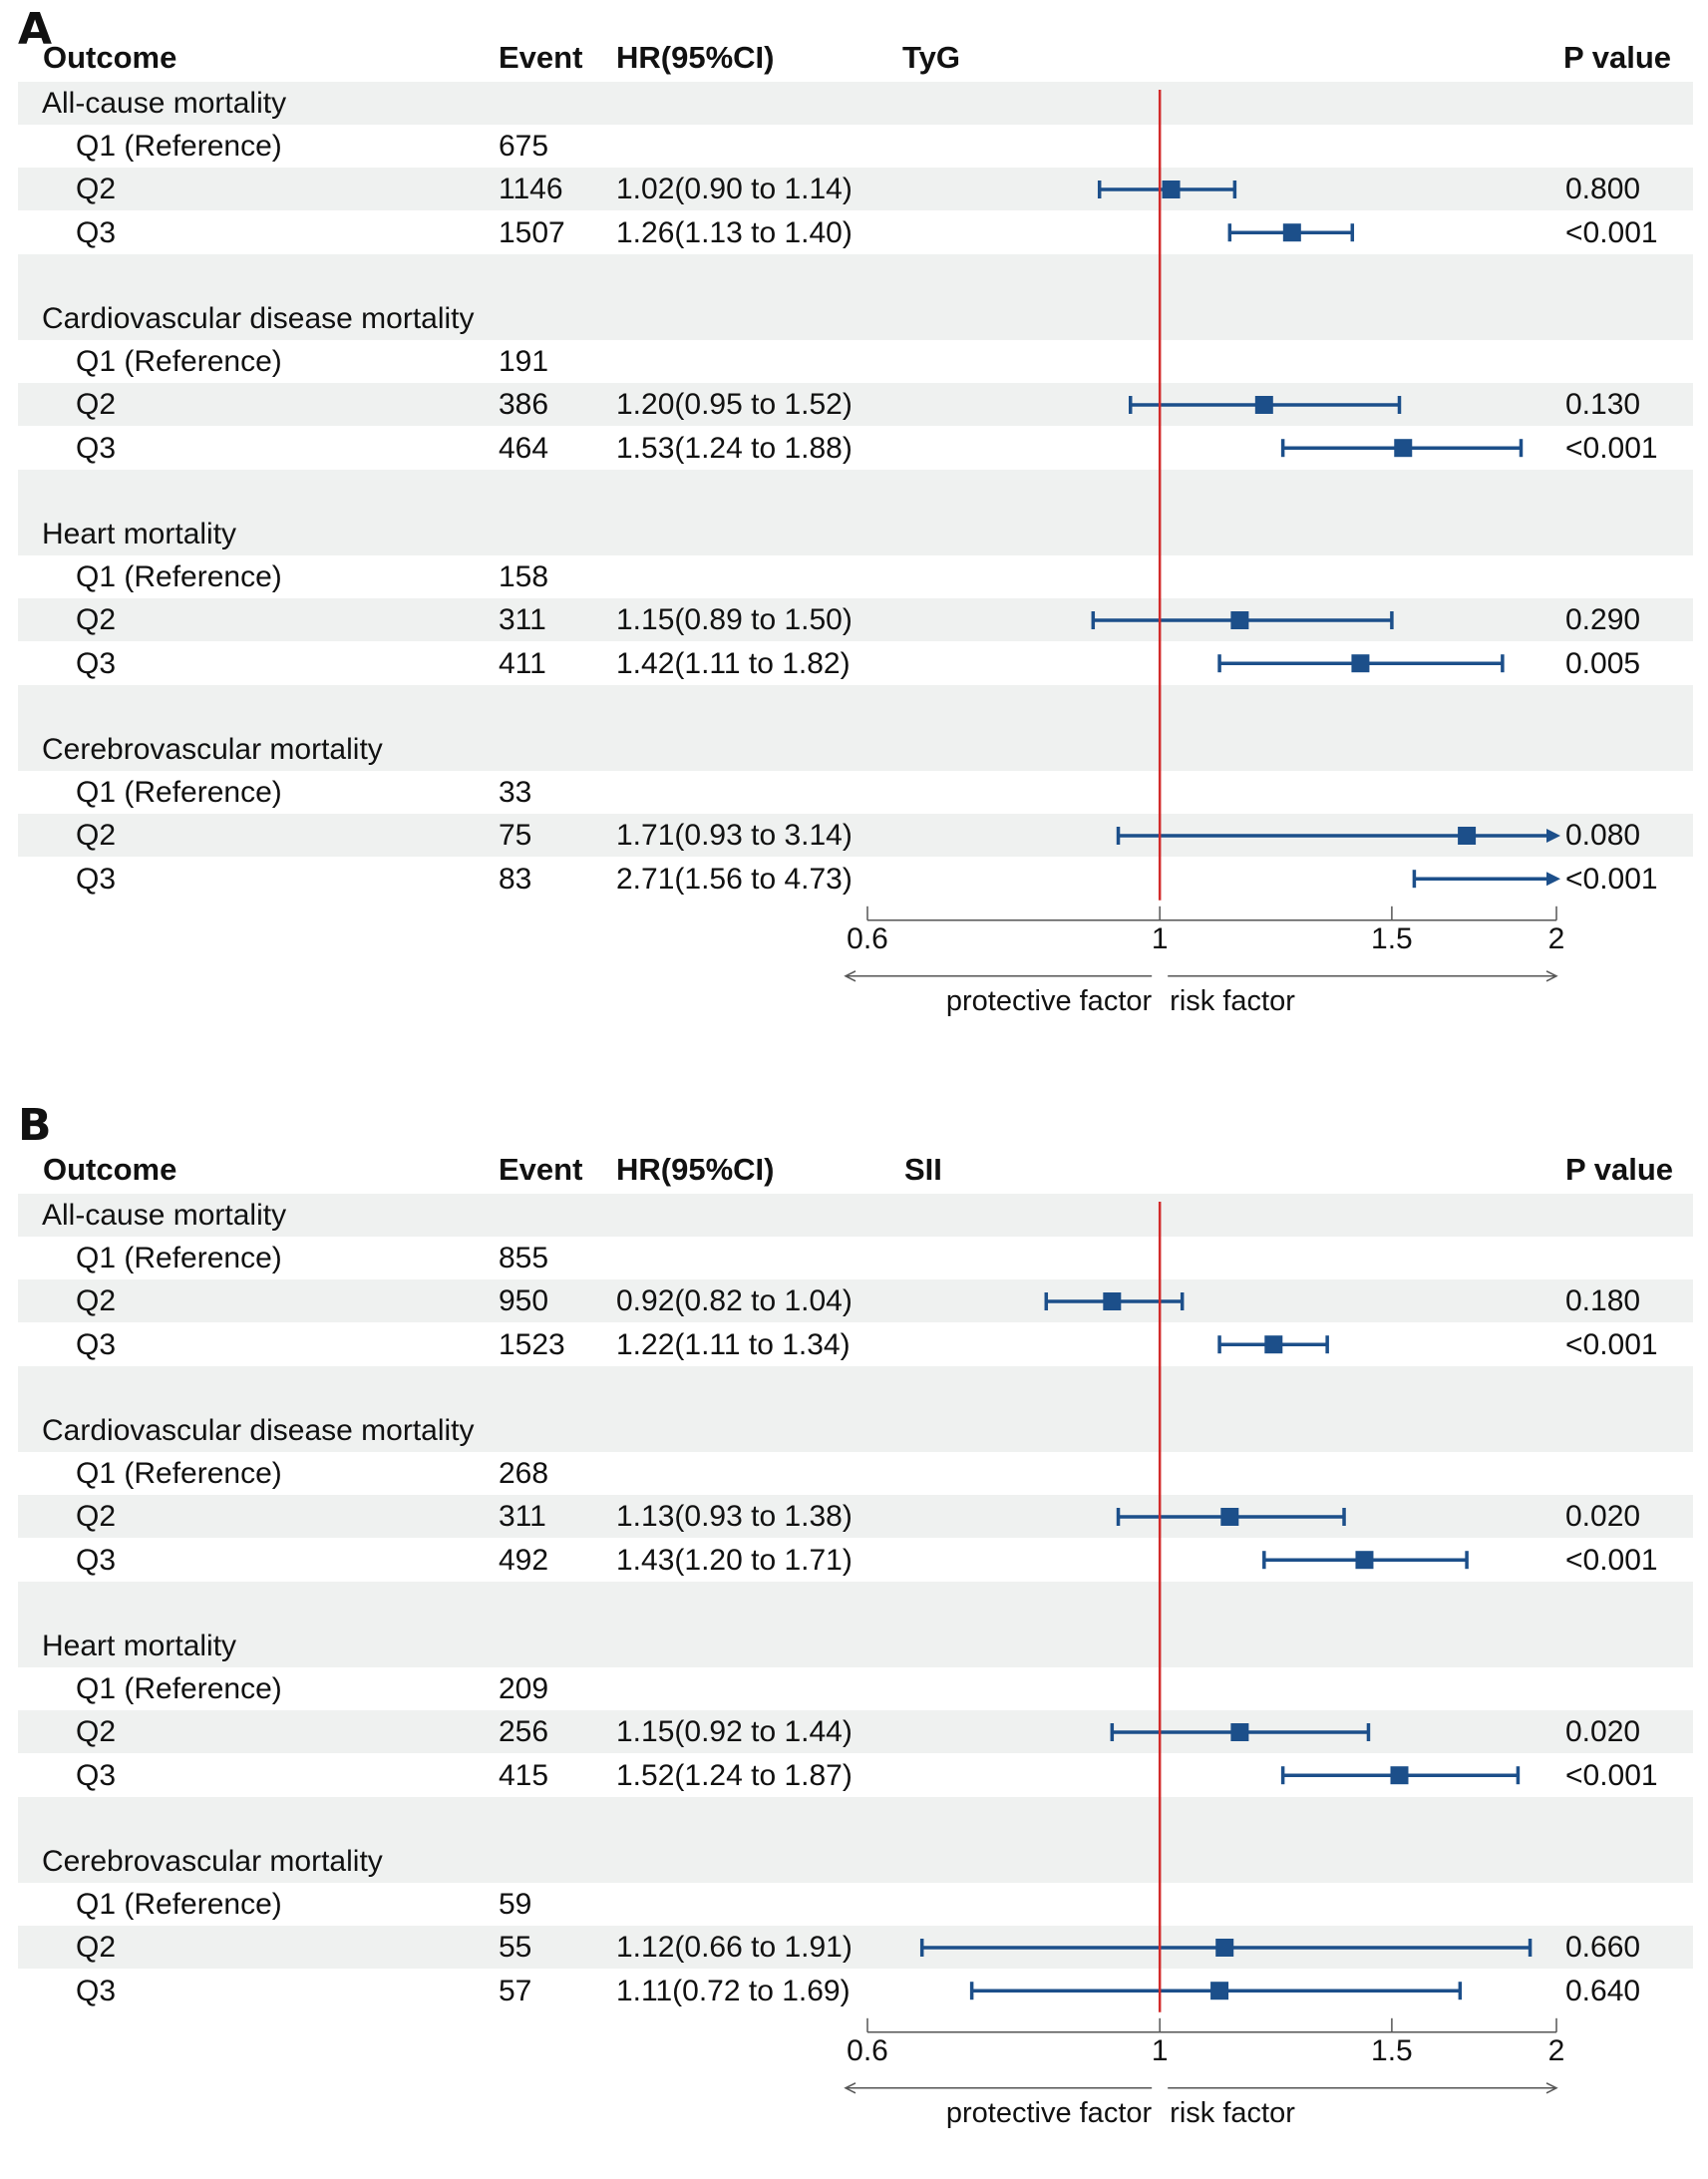  What do you see at coordinates (856, 1688) in the screenshot?
I see `table-row: Q1 (Reference) 209` at bounding box center [856, 1688].